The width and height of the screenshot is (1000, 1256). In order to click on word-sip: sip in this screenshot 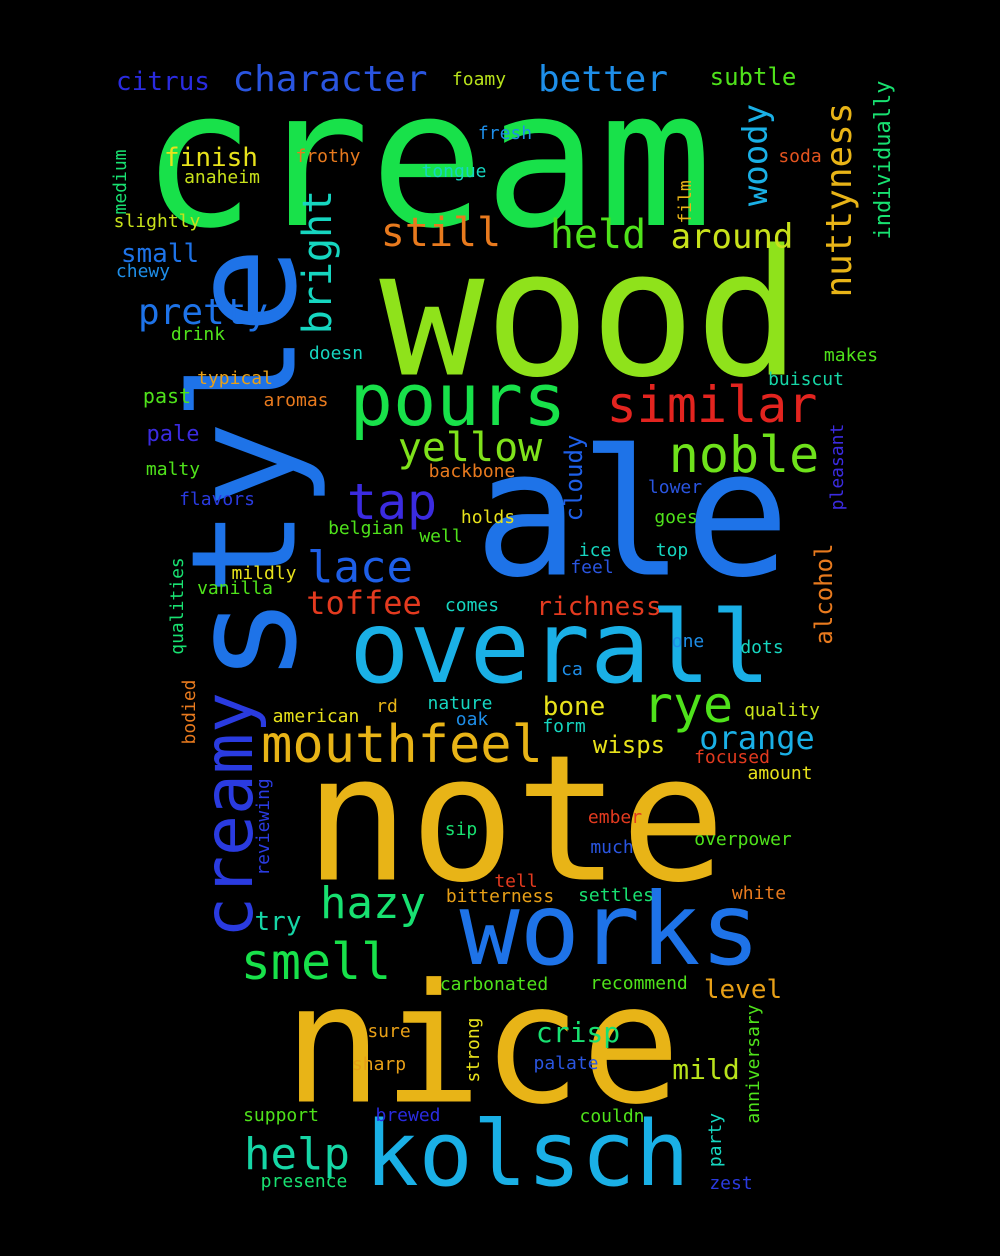, I will do `click(461, 829)`.